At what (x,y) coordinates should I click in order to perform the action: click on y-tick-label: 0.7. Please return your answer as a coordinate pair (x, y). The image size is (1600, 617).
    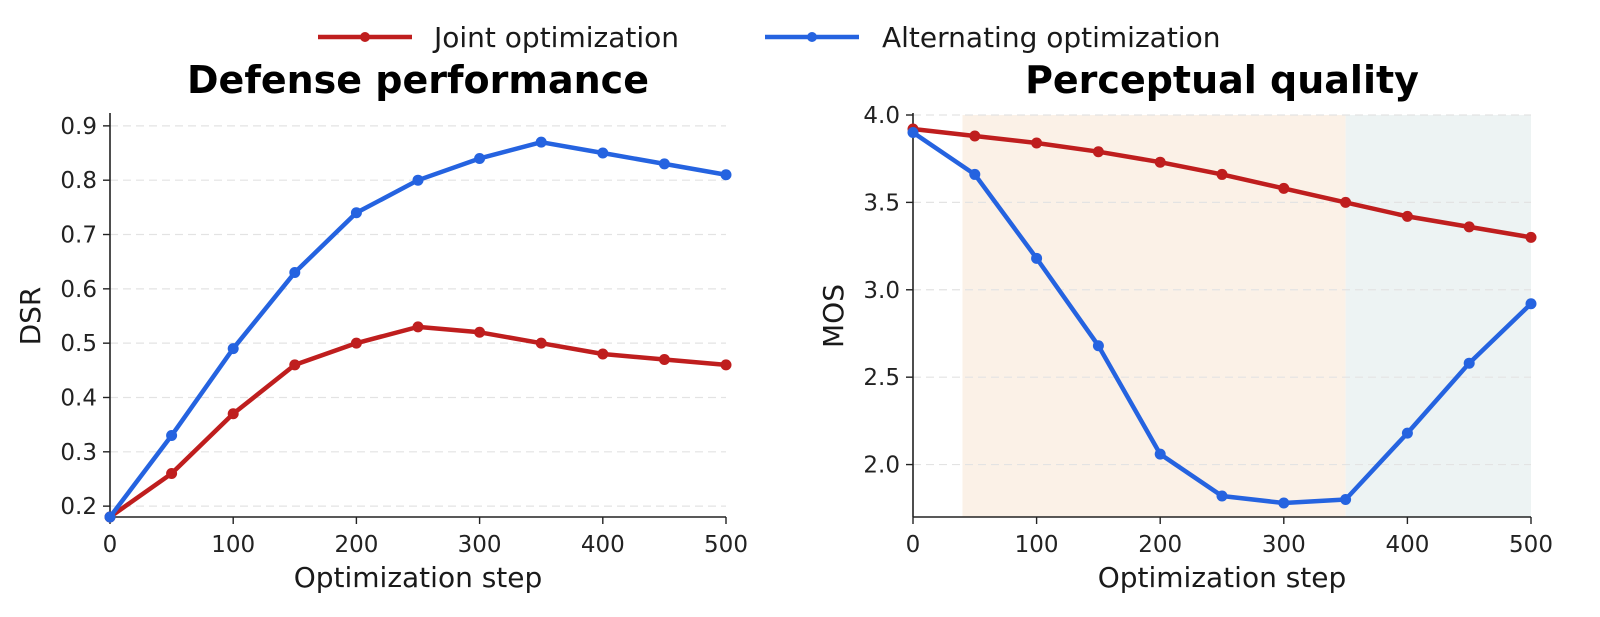
    Looking at the image, I should click on (78, 236).